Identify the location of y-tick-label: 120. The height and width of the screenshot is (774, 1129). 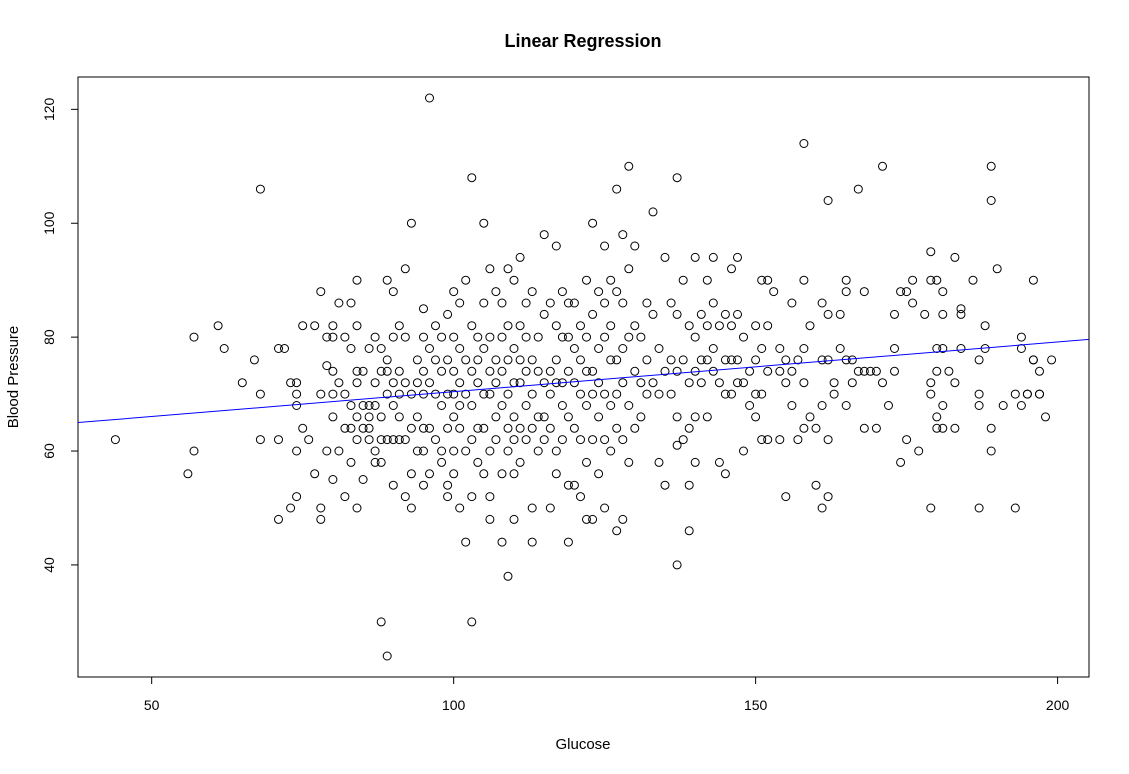
(49, 109).